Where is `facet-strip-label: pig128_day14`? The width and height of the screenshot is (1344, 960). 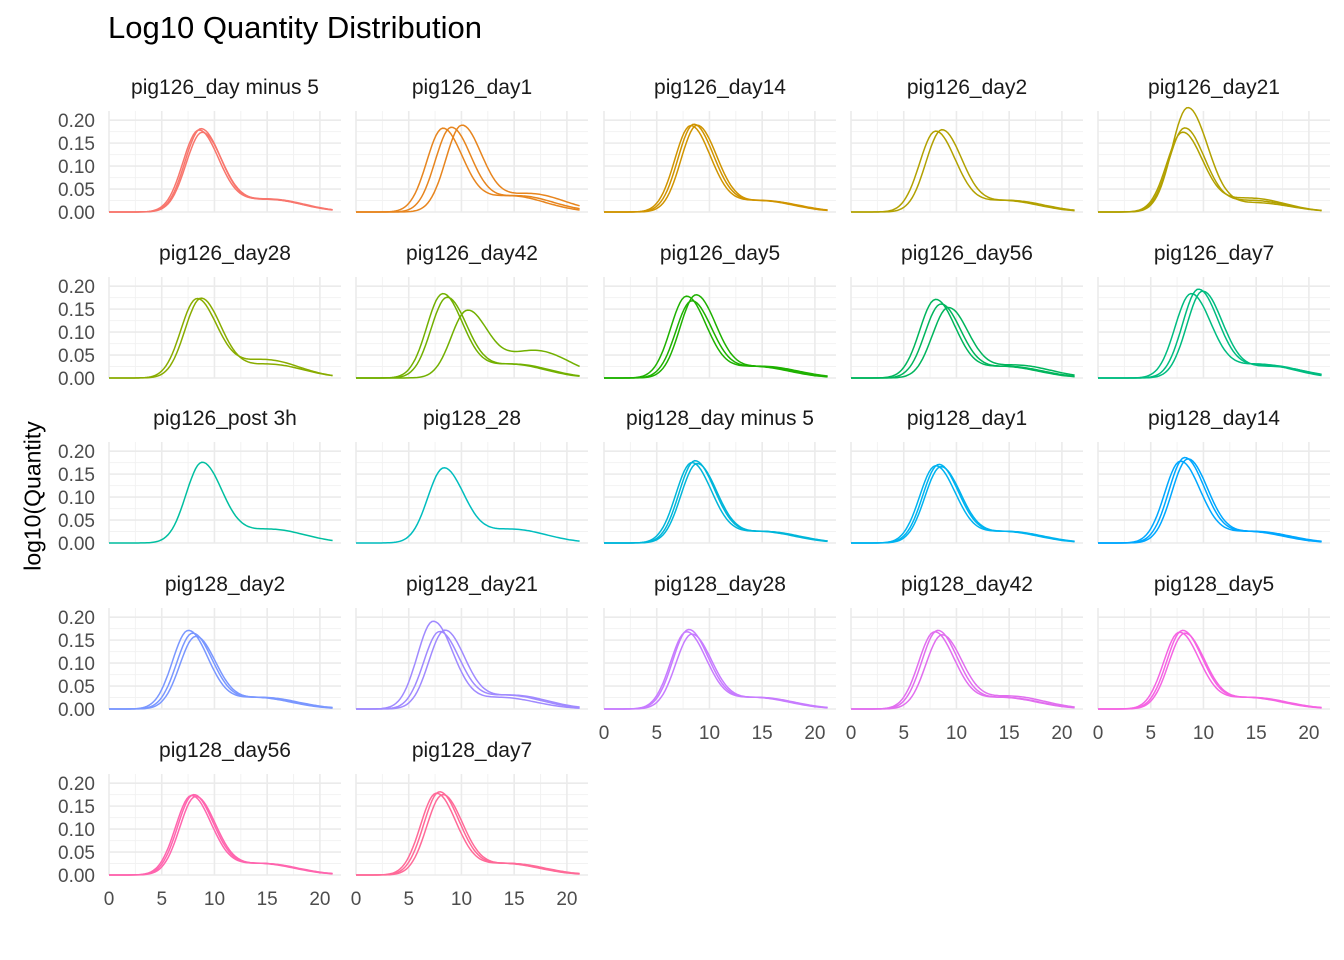
facet-strip-label: pig128_day14 is located at coordinates (1214, 418).